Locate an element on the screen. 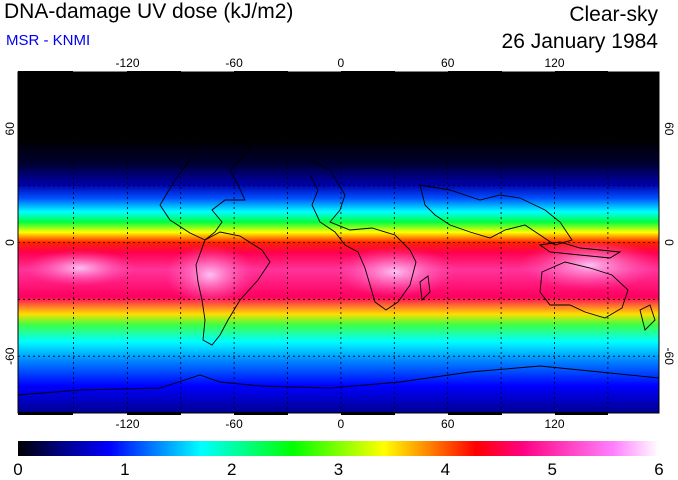 The height and width of the screenshot is (480, 678). chart-title: DNA-damage UV dose (kJ/m2) is located at coordinates (149, 11).